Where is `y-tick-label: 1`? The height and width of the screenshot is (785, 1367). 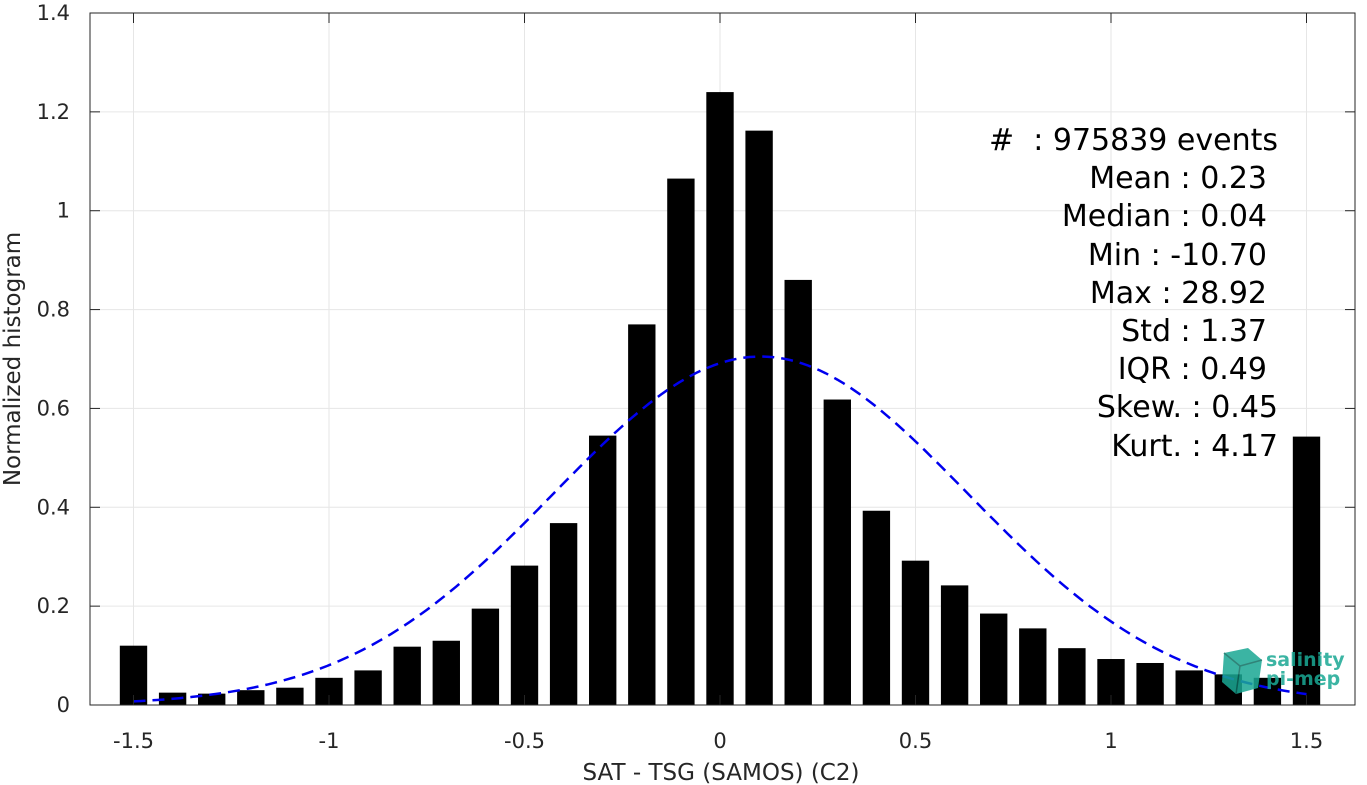 y-tick-label: 1 is located at coordinates (63, 211).